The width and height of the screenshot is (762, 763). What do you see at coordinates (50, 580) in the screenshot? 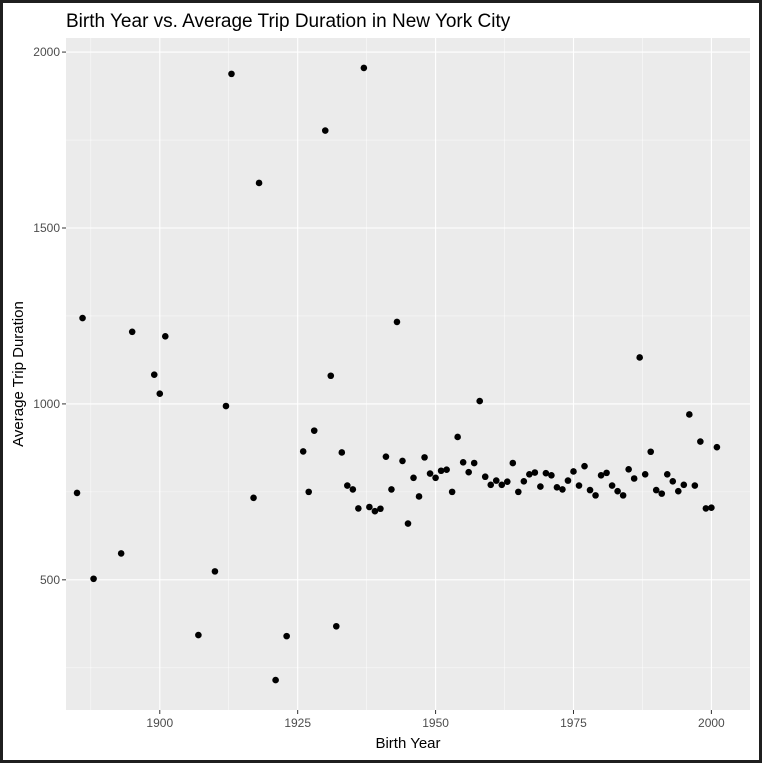
I see `y-tick-label: 500` at bounding box center [50, 580].